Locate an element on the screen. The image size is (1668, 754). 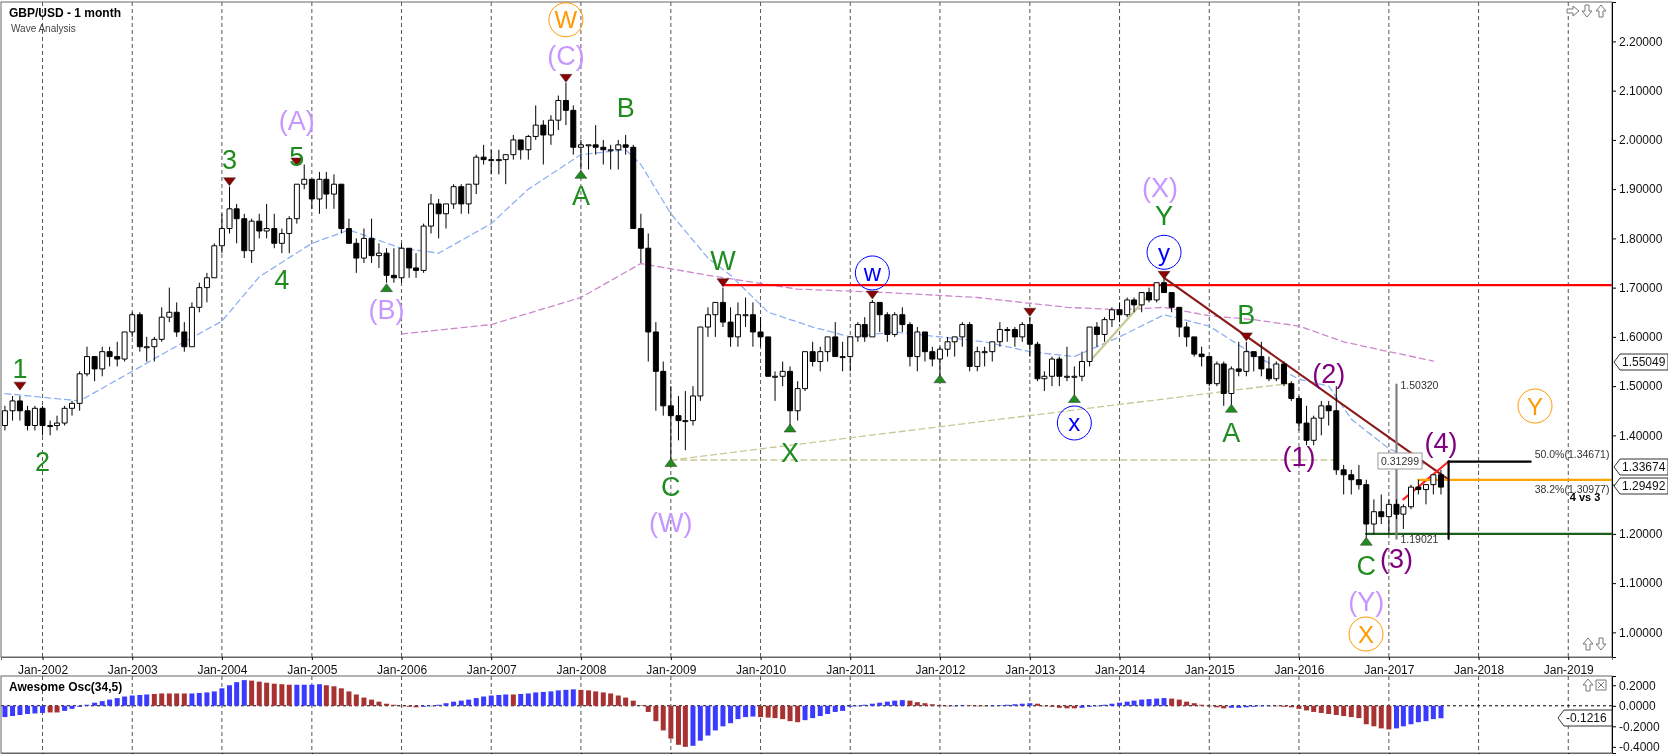
y-tick-label: 1.80000 is located at coordinates (1641, 238).